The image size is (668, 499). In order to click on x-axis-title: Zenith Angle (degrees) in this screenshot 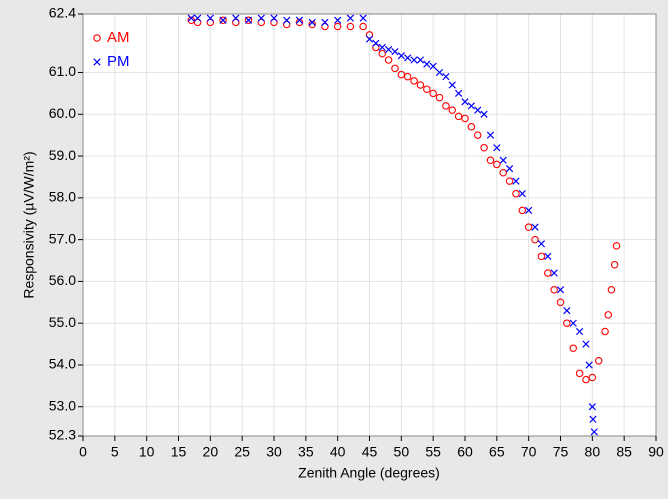, I will do `click(369, 473)`.